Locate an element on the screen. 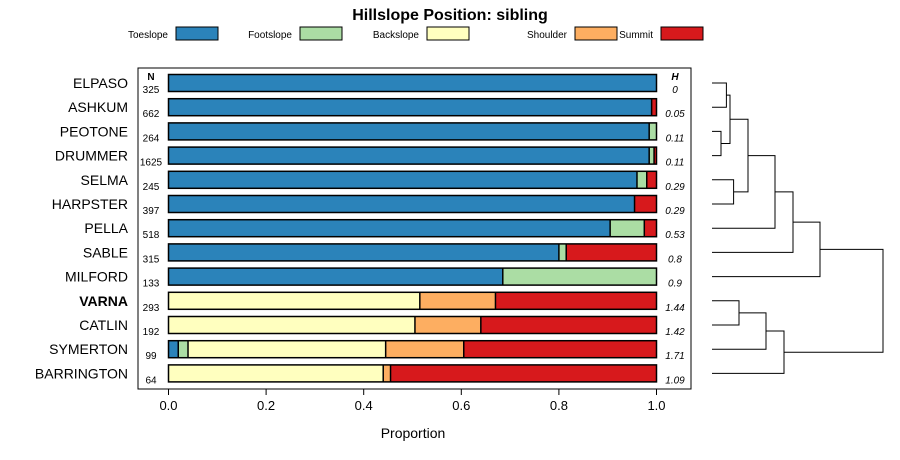  row-varna: VARNA 293 1.44 is located at coordinates (382, 302).